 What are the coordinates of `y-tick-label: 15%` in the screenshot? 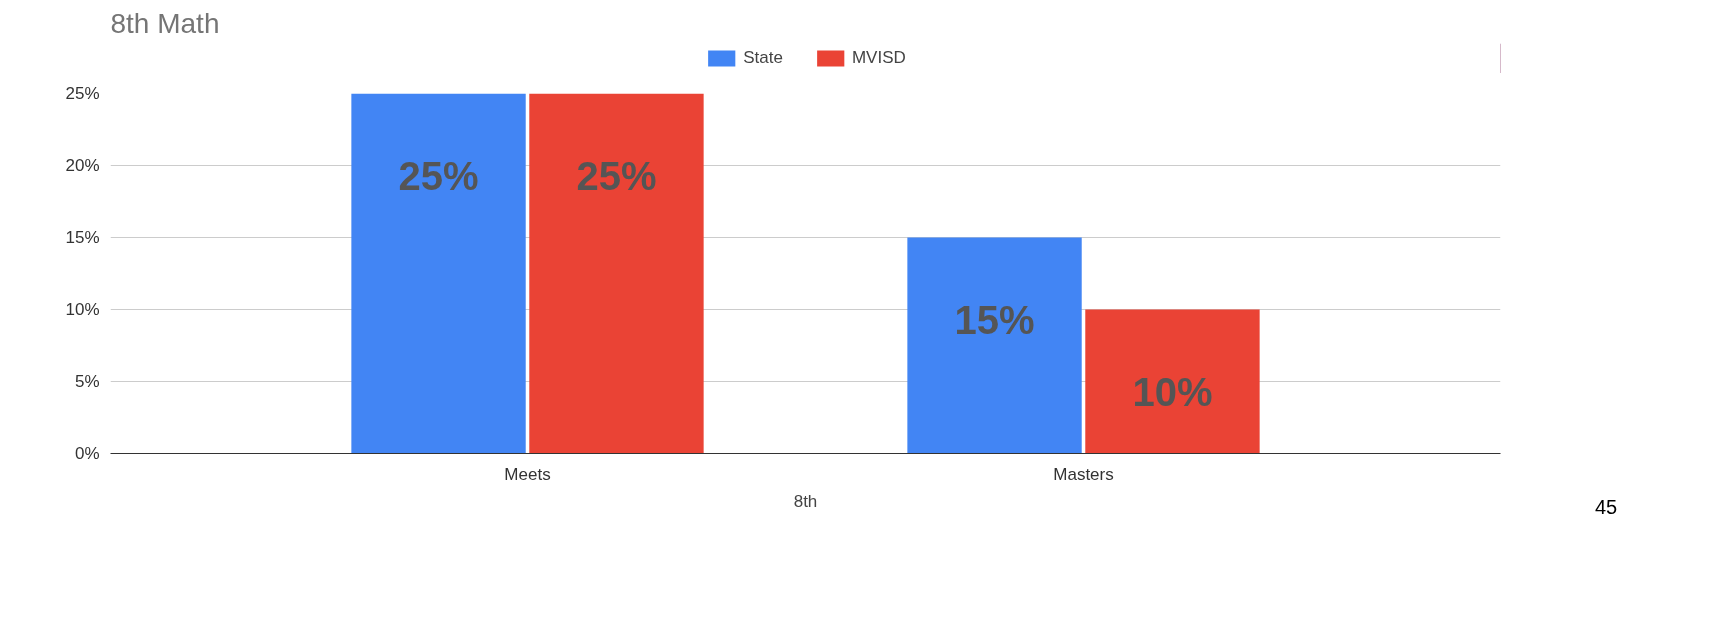 It's located at (82, 237).